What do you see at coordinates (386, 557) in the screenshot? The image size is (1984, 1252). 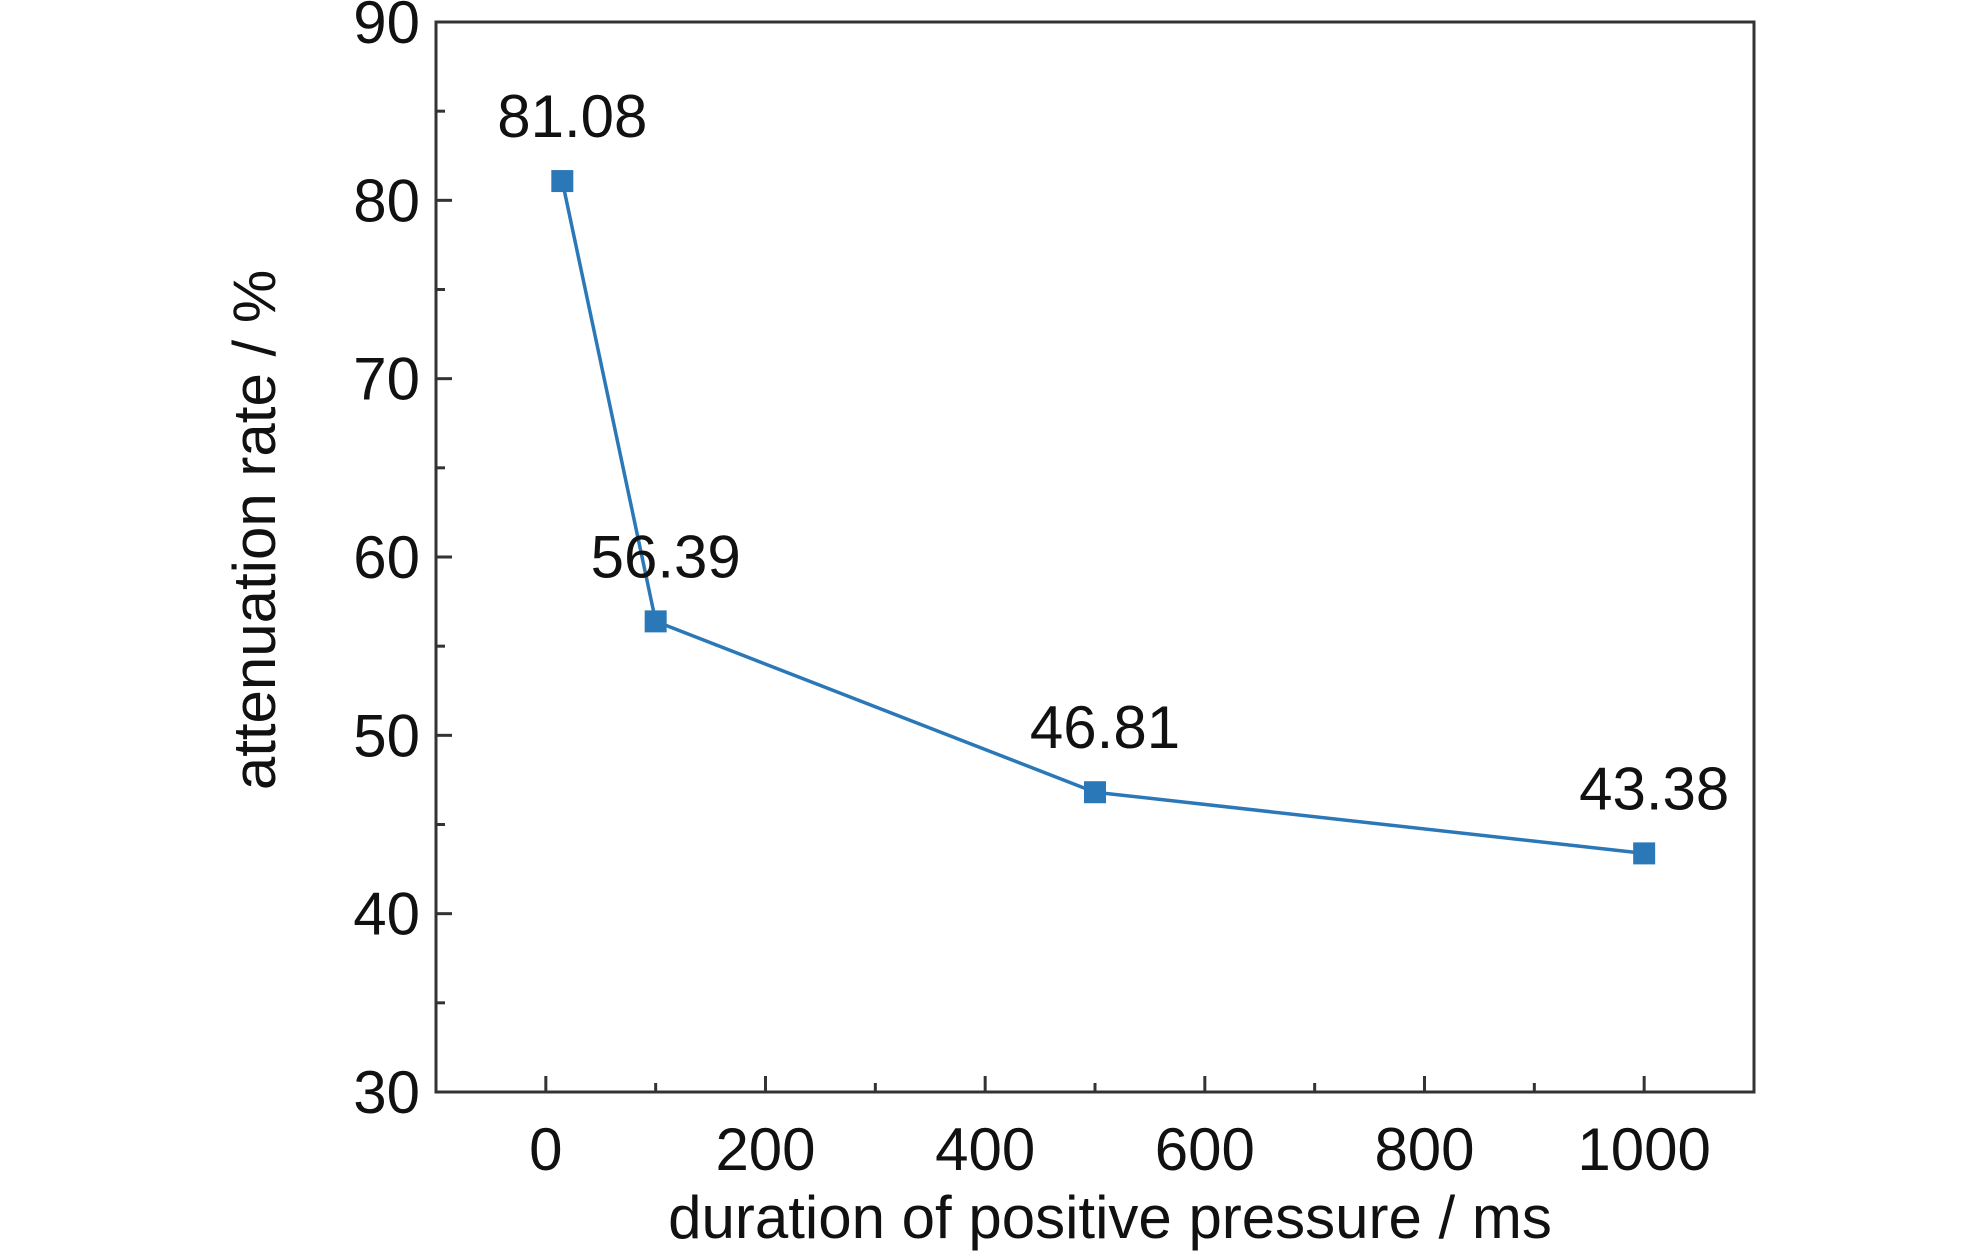 I see `y-tick-label: 60` at bounding box center [386, 557].